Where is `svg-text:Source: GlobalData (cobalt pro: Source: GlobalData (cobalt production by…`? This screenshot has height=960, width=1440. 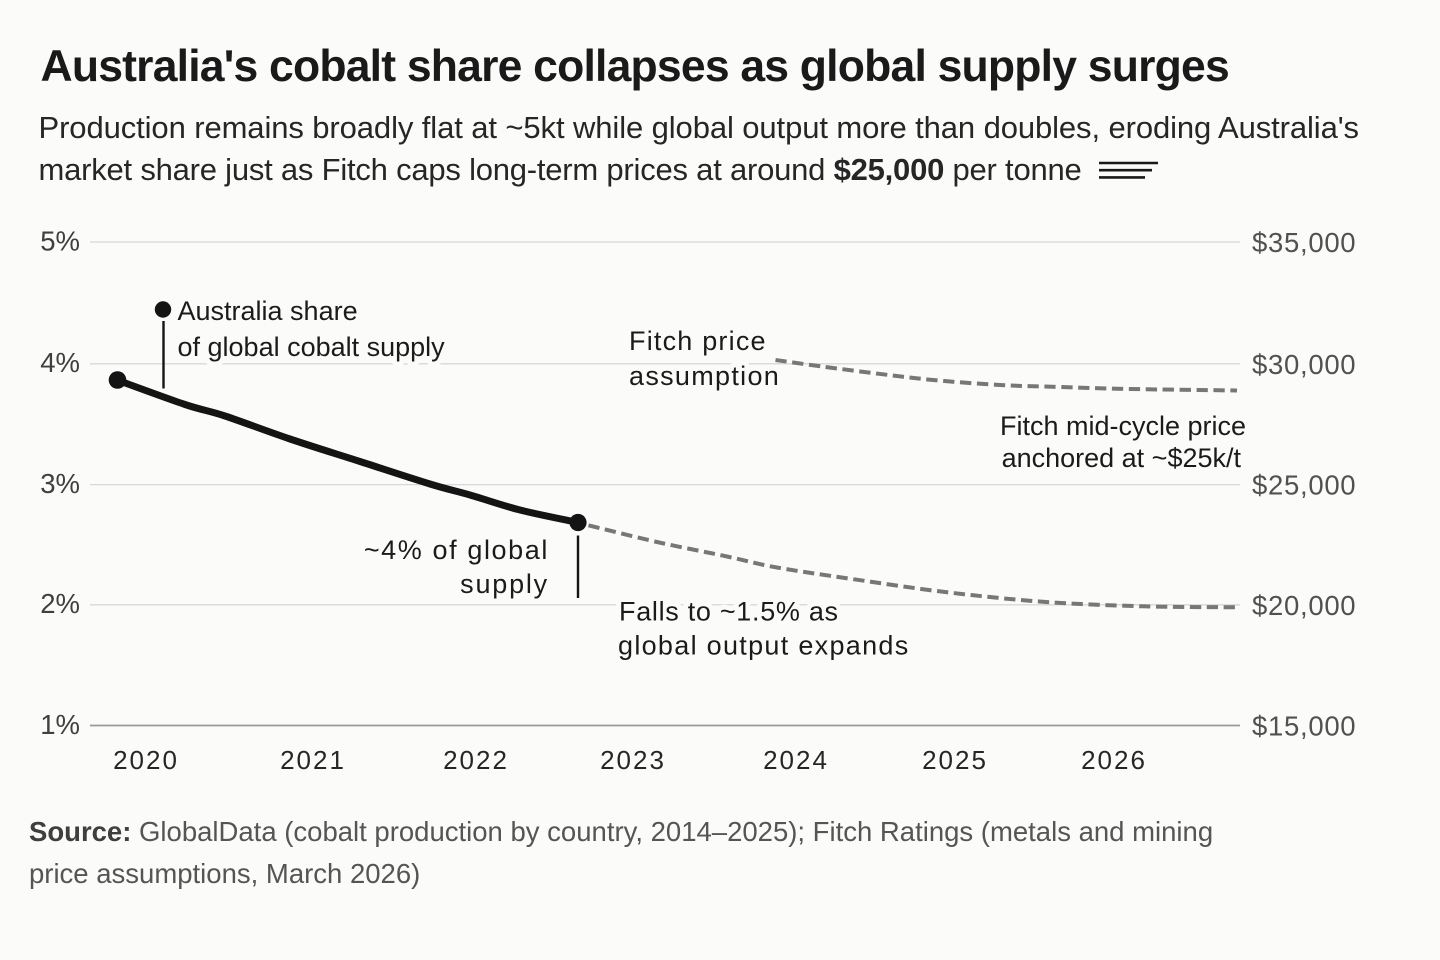
svg-text:Source: GlobalData (cobalt pro: Source: GlobalData (cobalt production by… is located at coordinates (621, 831).